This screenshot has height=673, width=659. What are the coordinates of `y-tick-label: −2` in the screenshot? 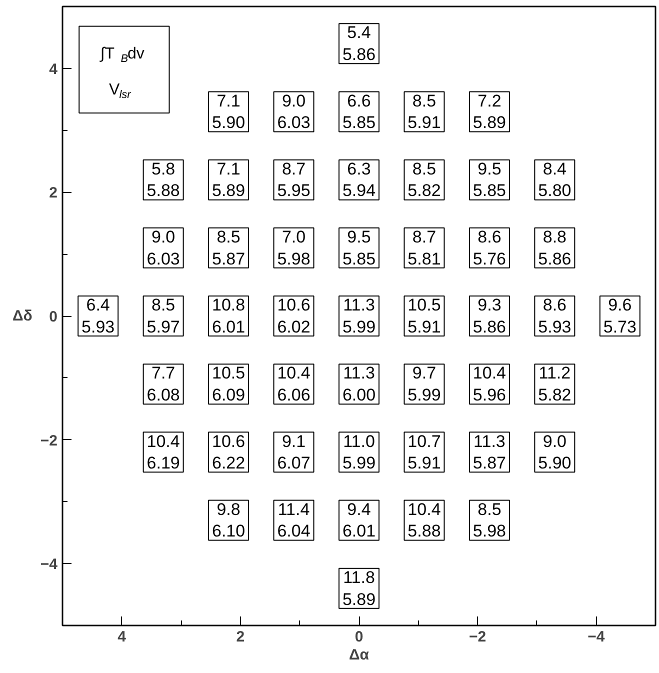 It's located at (49, 441).